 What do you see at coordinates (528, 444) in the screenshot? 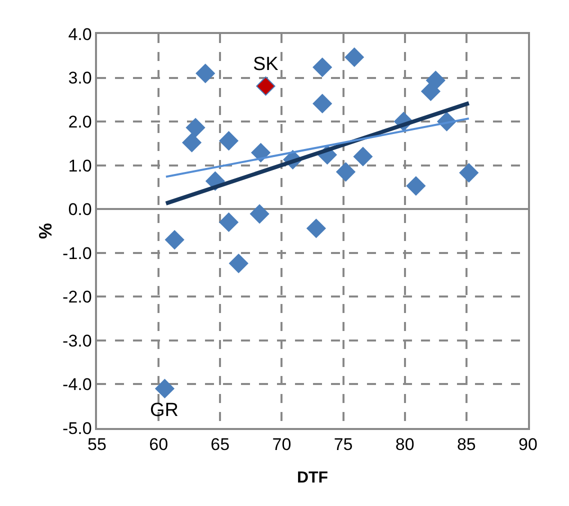
I see `x-tick-label: 90` at bounding box center [528, 444].